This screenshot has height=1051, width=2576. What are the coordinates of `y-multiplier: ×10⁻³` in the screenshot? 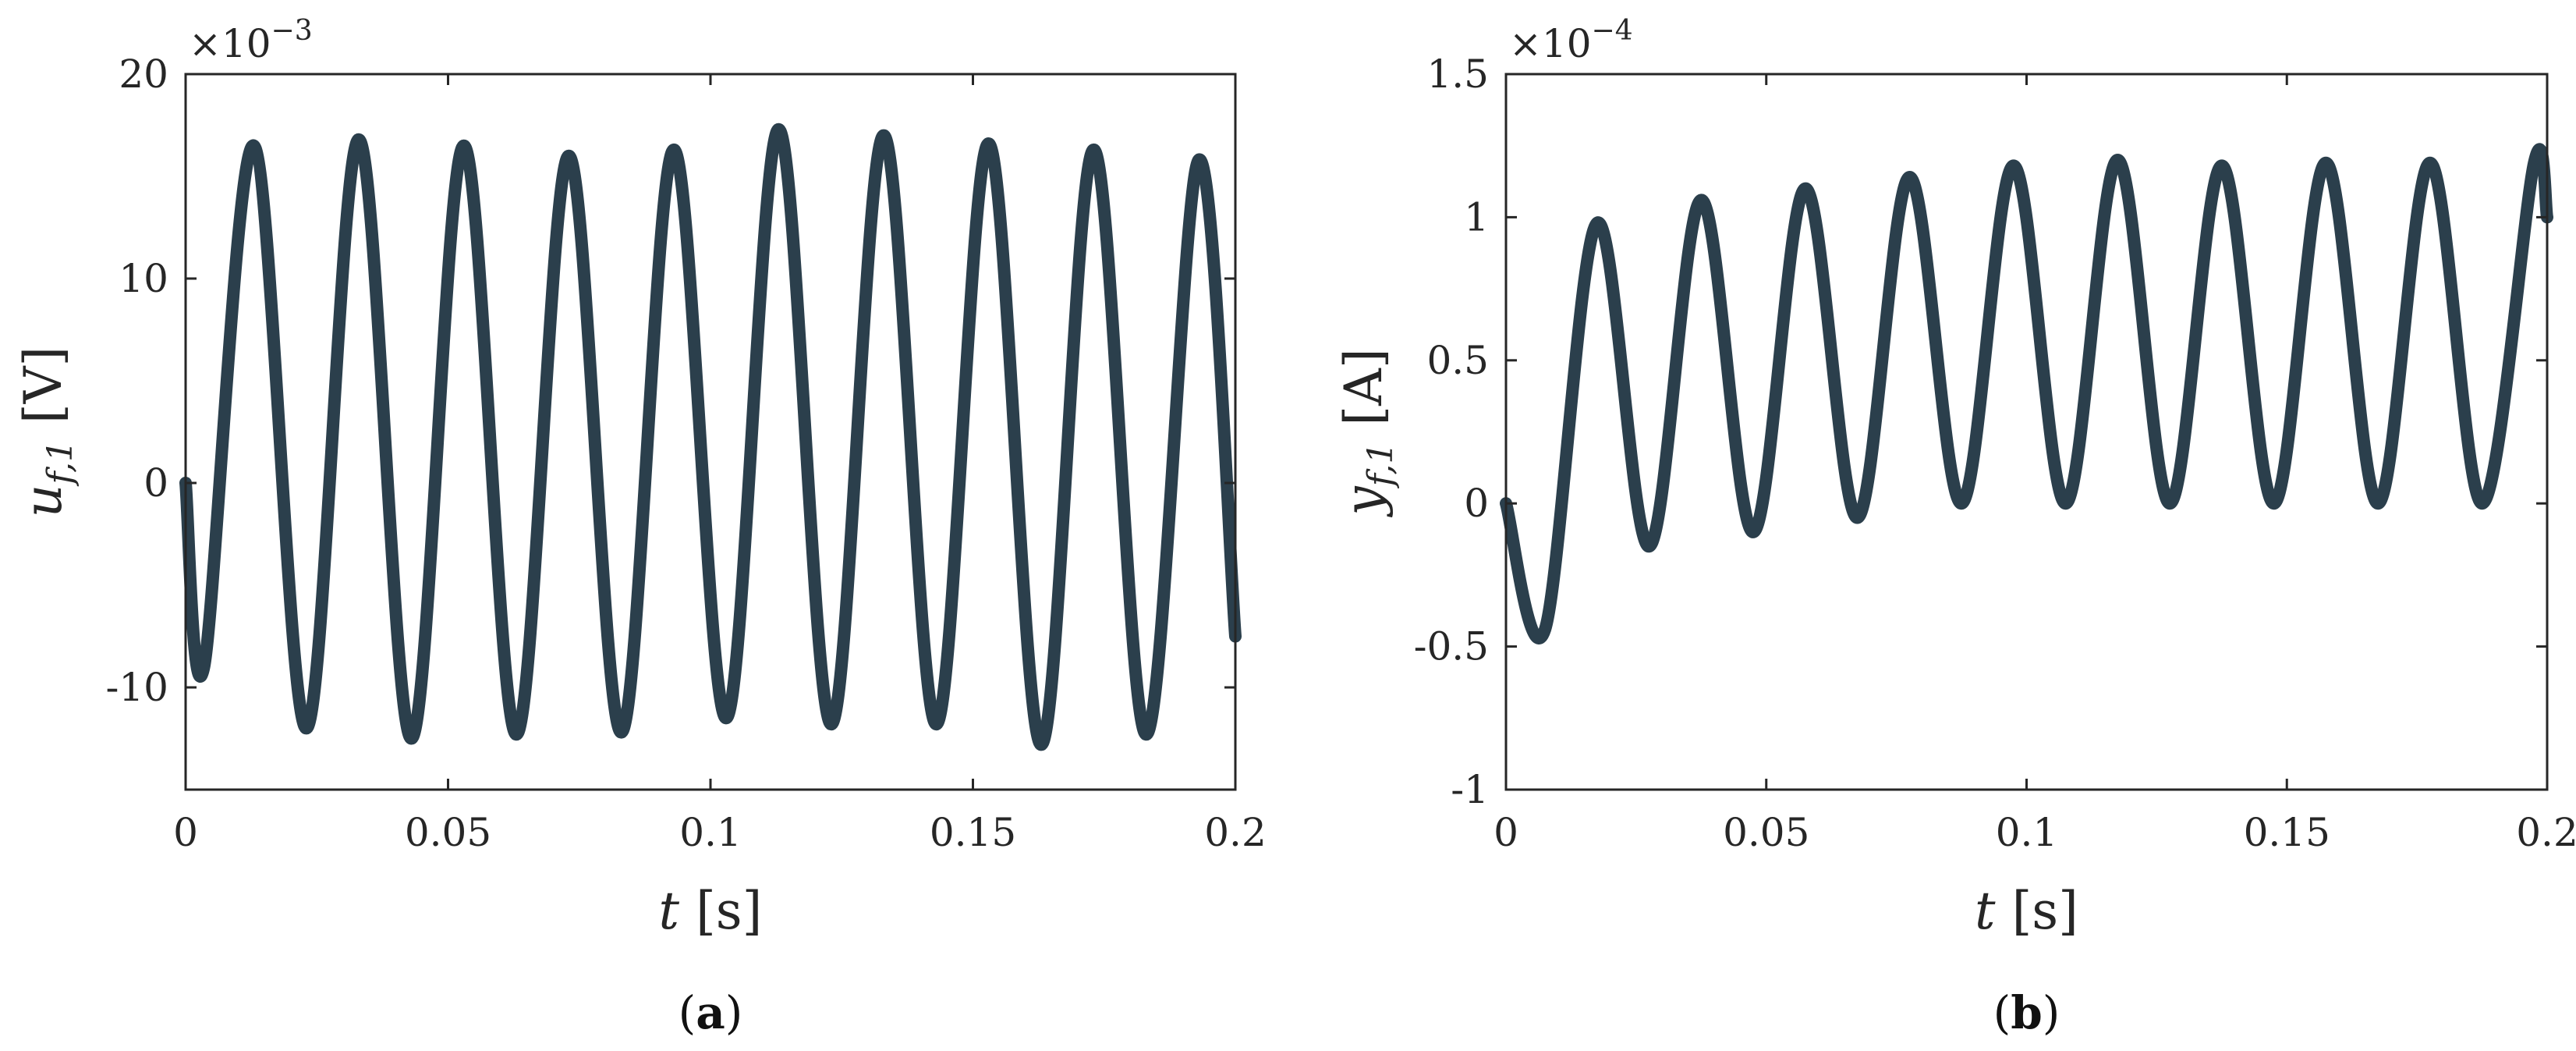 It's located at (251, 40).